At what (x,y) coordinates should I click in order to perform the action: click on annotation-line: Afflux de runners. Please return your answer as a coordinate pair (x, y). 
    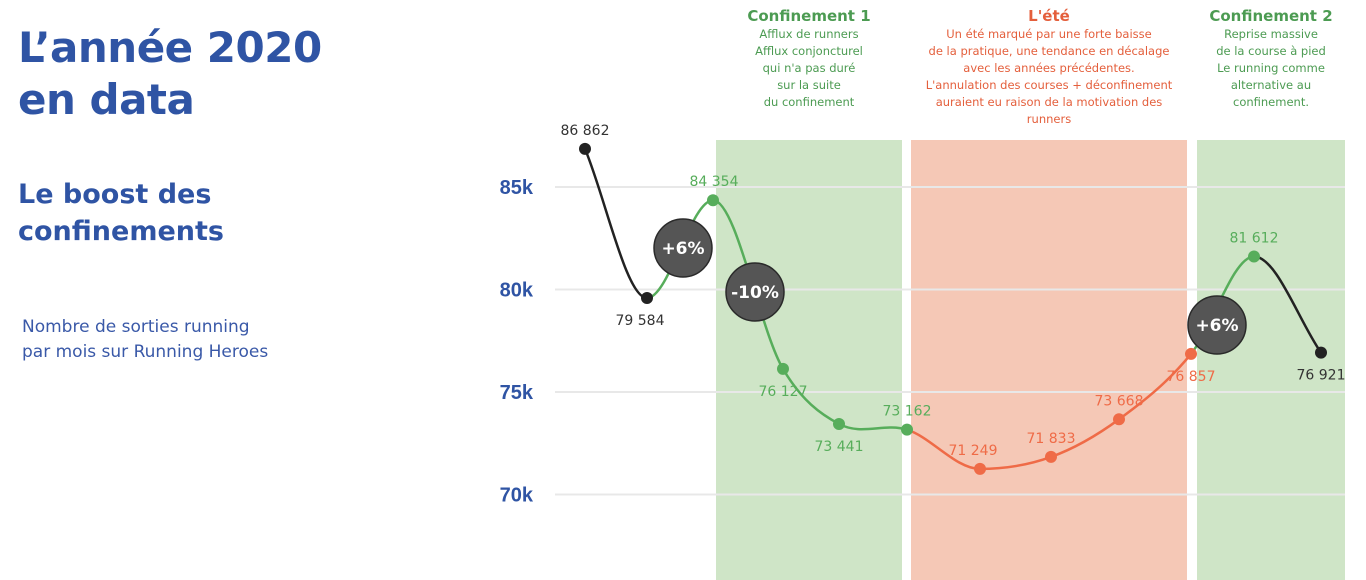
    Looking at the image, I should click on (809, 34).